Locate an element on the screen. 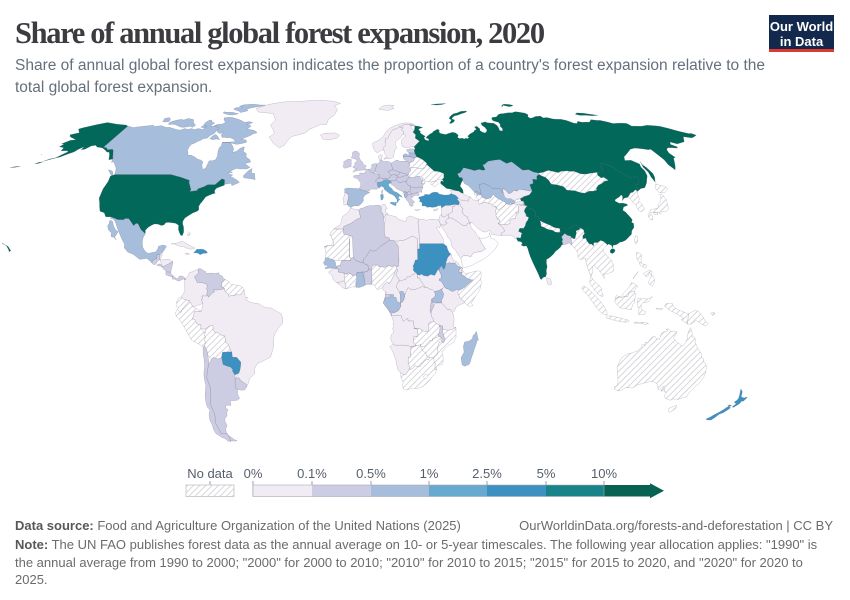  svg-text: No data is located at coordinates (210, 473).